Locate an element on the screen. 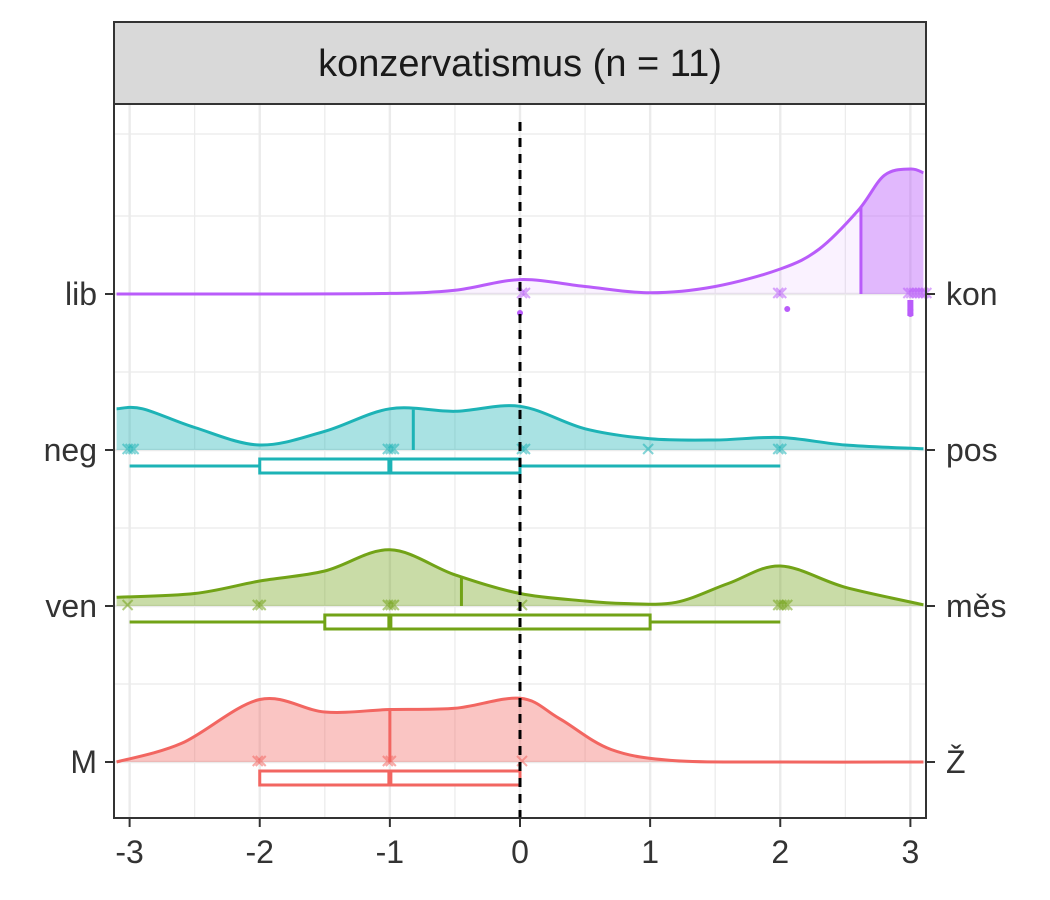  x-tick-label: -3 is located at coordinates (129, 852).